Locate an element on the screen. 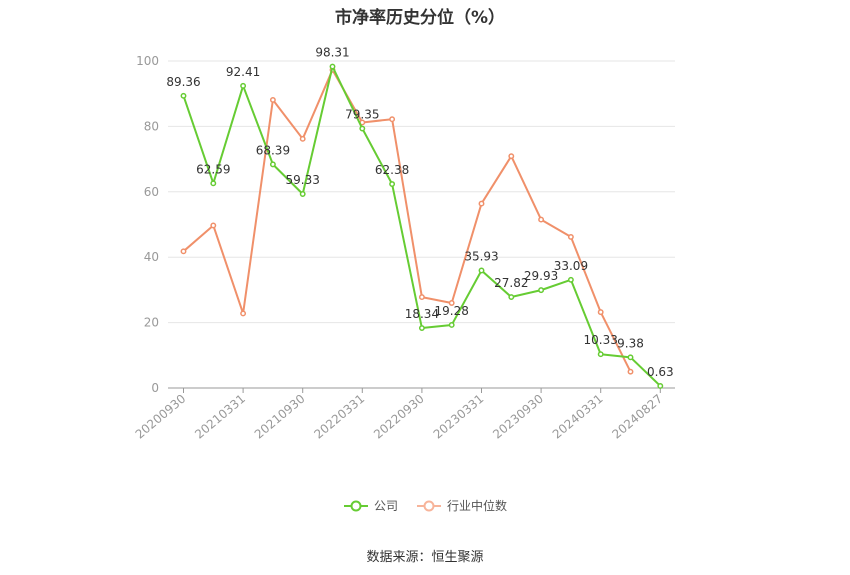  data-label-company: 89.36 is located at coordinates (183, 82).